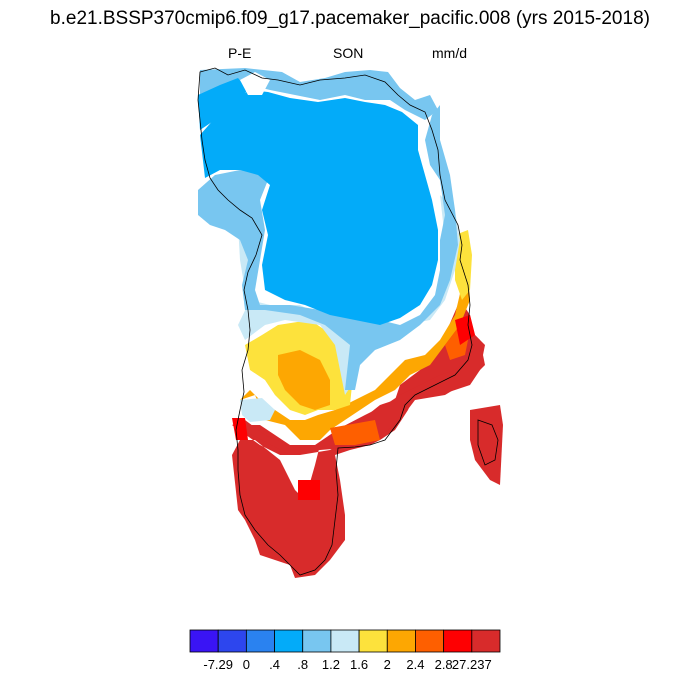 The height and width of the screenshot is (700, 700). Describe the element at coordinates (223, 104) in the screenshot. I see `region-strong-blue-nw` at that location.